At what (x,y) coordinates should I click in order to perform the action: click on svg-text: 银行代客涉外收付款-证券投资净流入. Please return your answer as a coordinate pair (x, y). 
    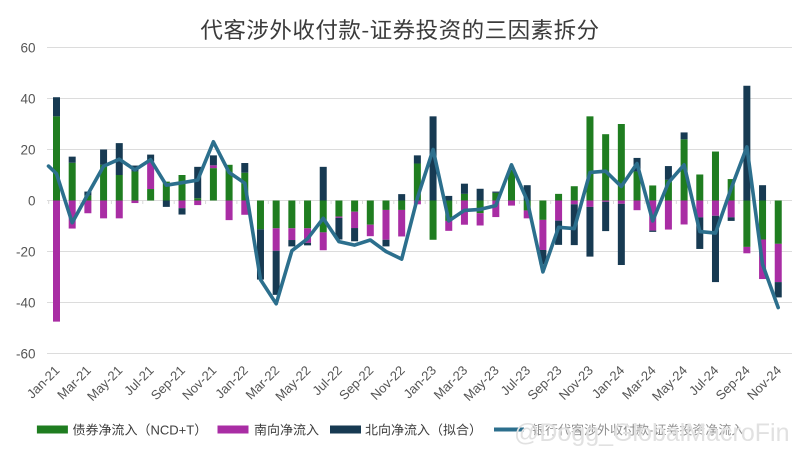
    Looking at the image, I should click on (638, 430).